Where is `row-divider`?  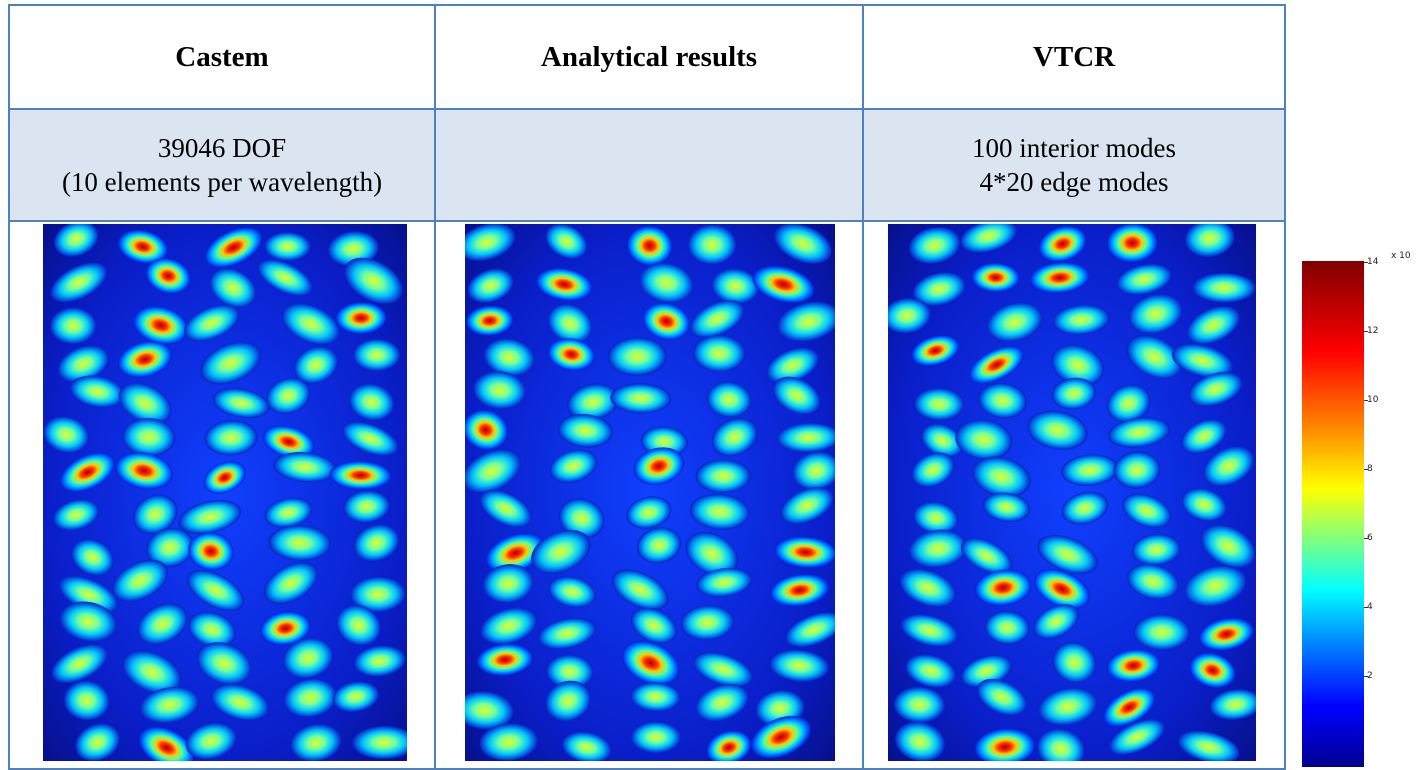 row-divider is located at coordinates (647, 109).